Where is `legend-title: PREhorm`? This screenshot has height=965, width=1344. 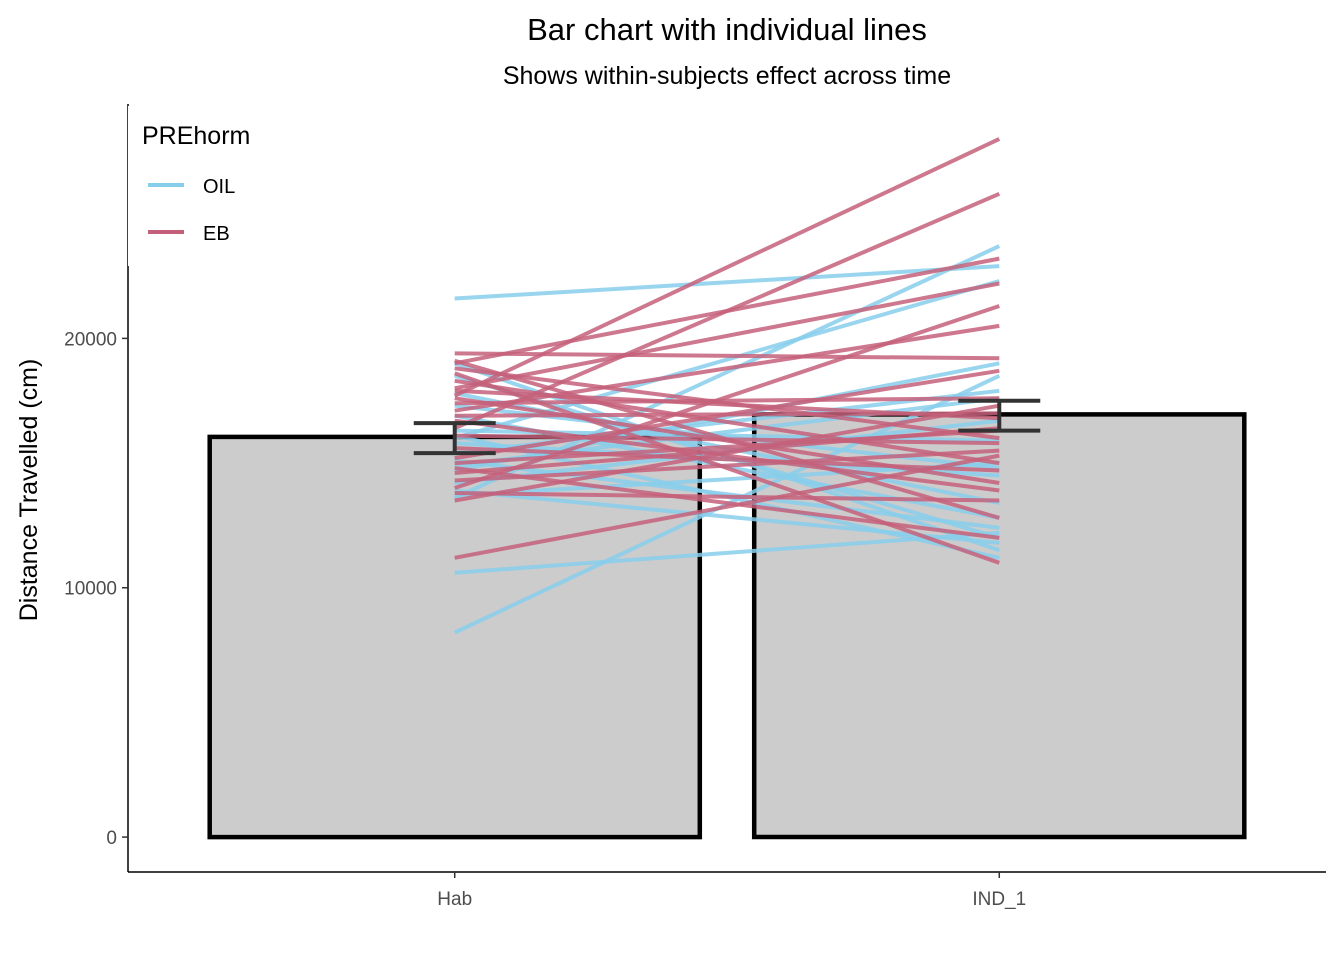
legend-title: PREhorm is located at coordinates (196, 136).